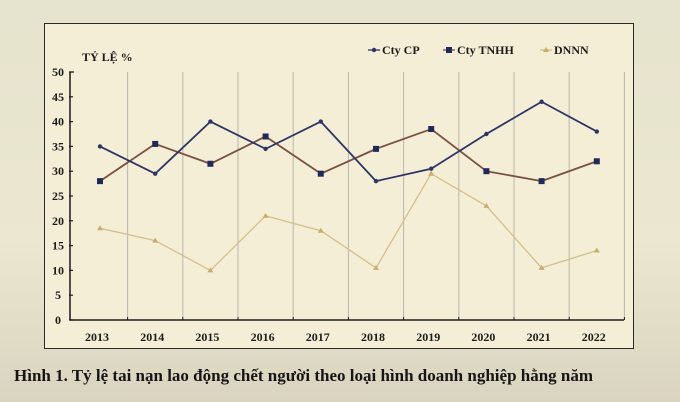 The width and height of the screenshot is (680, 402). What do you see at coordinates (428, 337) in the screenshot?
I see `x-tick-label: 2019` at bounding box center [428, 337].